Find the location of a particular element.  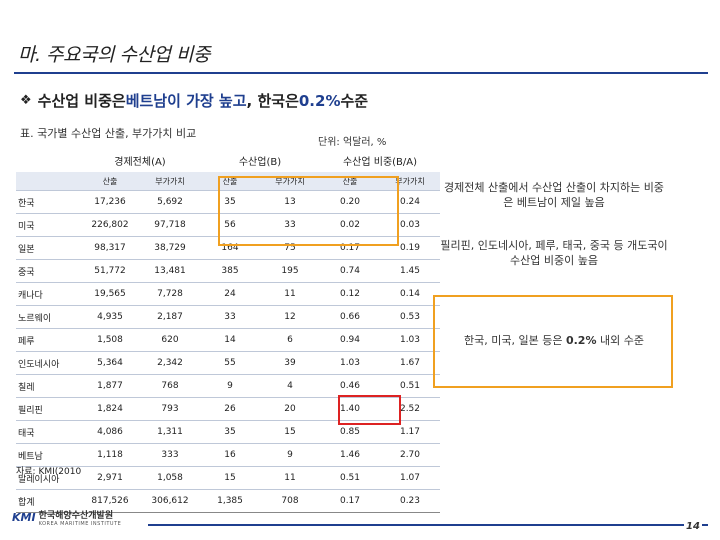

table-caption: 표. 국가별 수산업 산출, 부가가치 비교 is located at coordinates (108, 133).